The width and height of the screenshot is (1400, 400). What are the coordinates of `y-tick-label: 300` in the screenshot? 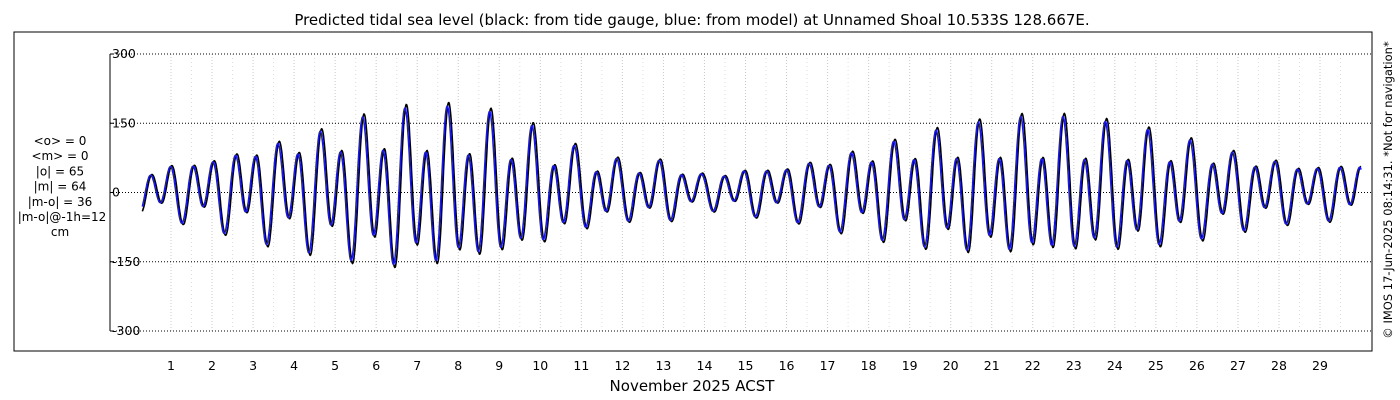 It's located at (124, 53).